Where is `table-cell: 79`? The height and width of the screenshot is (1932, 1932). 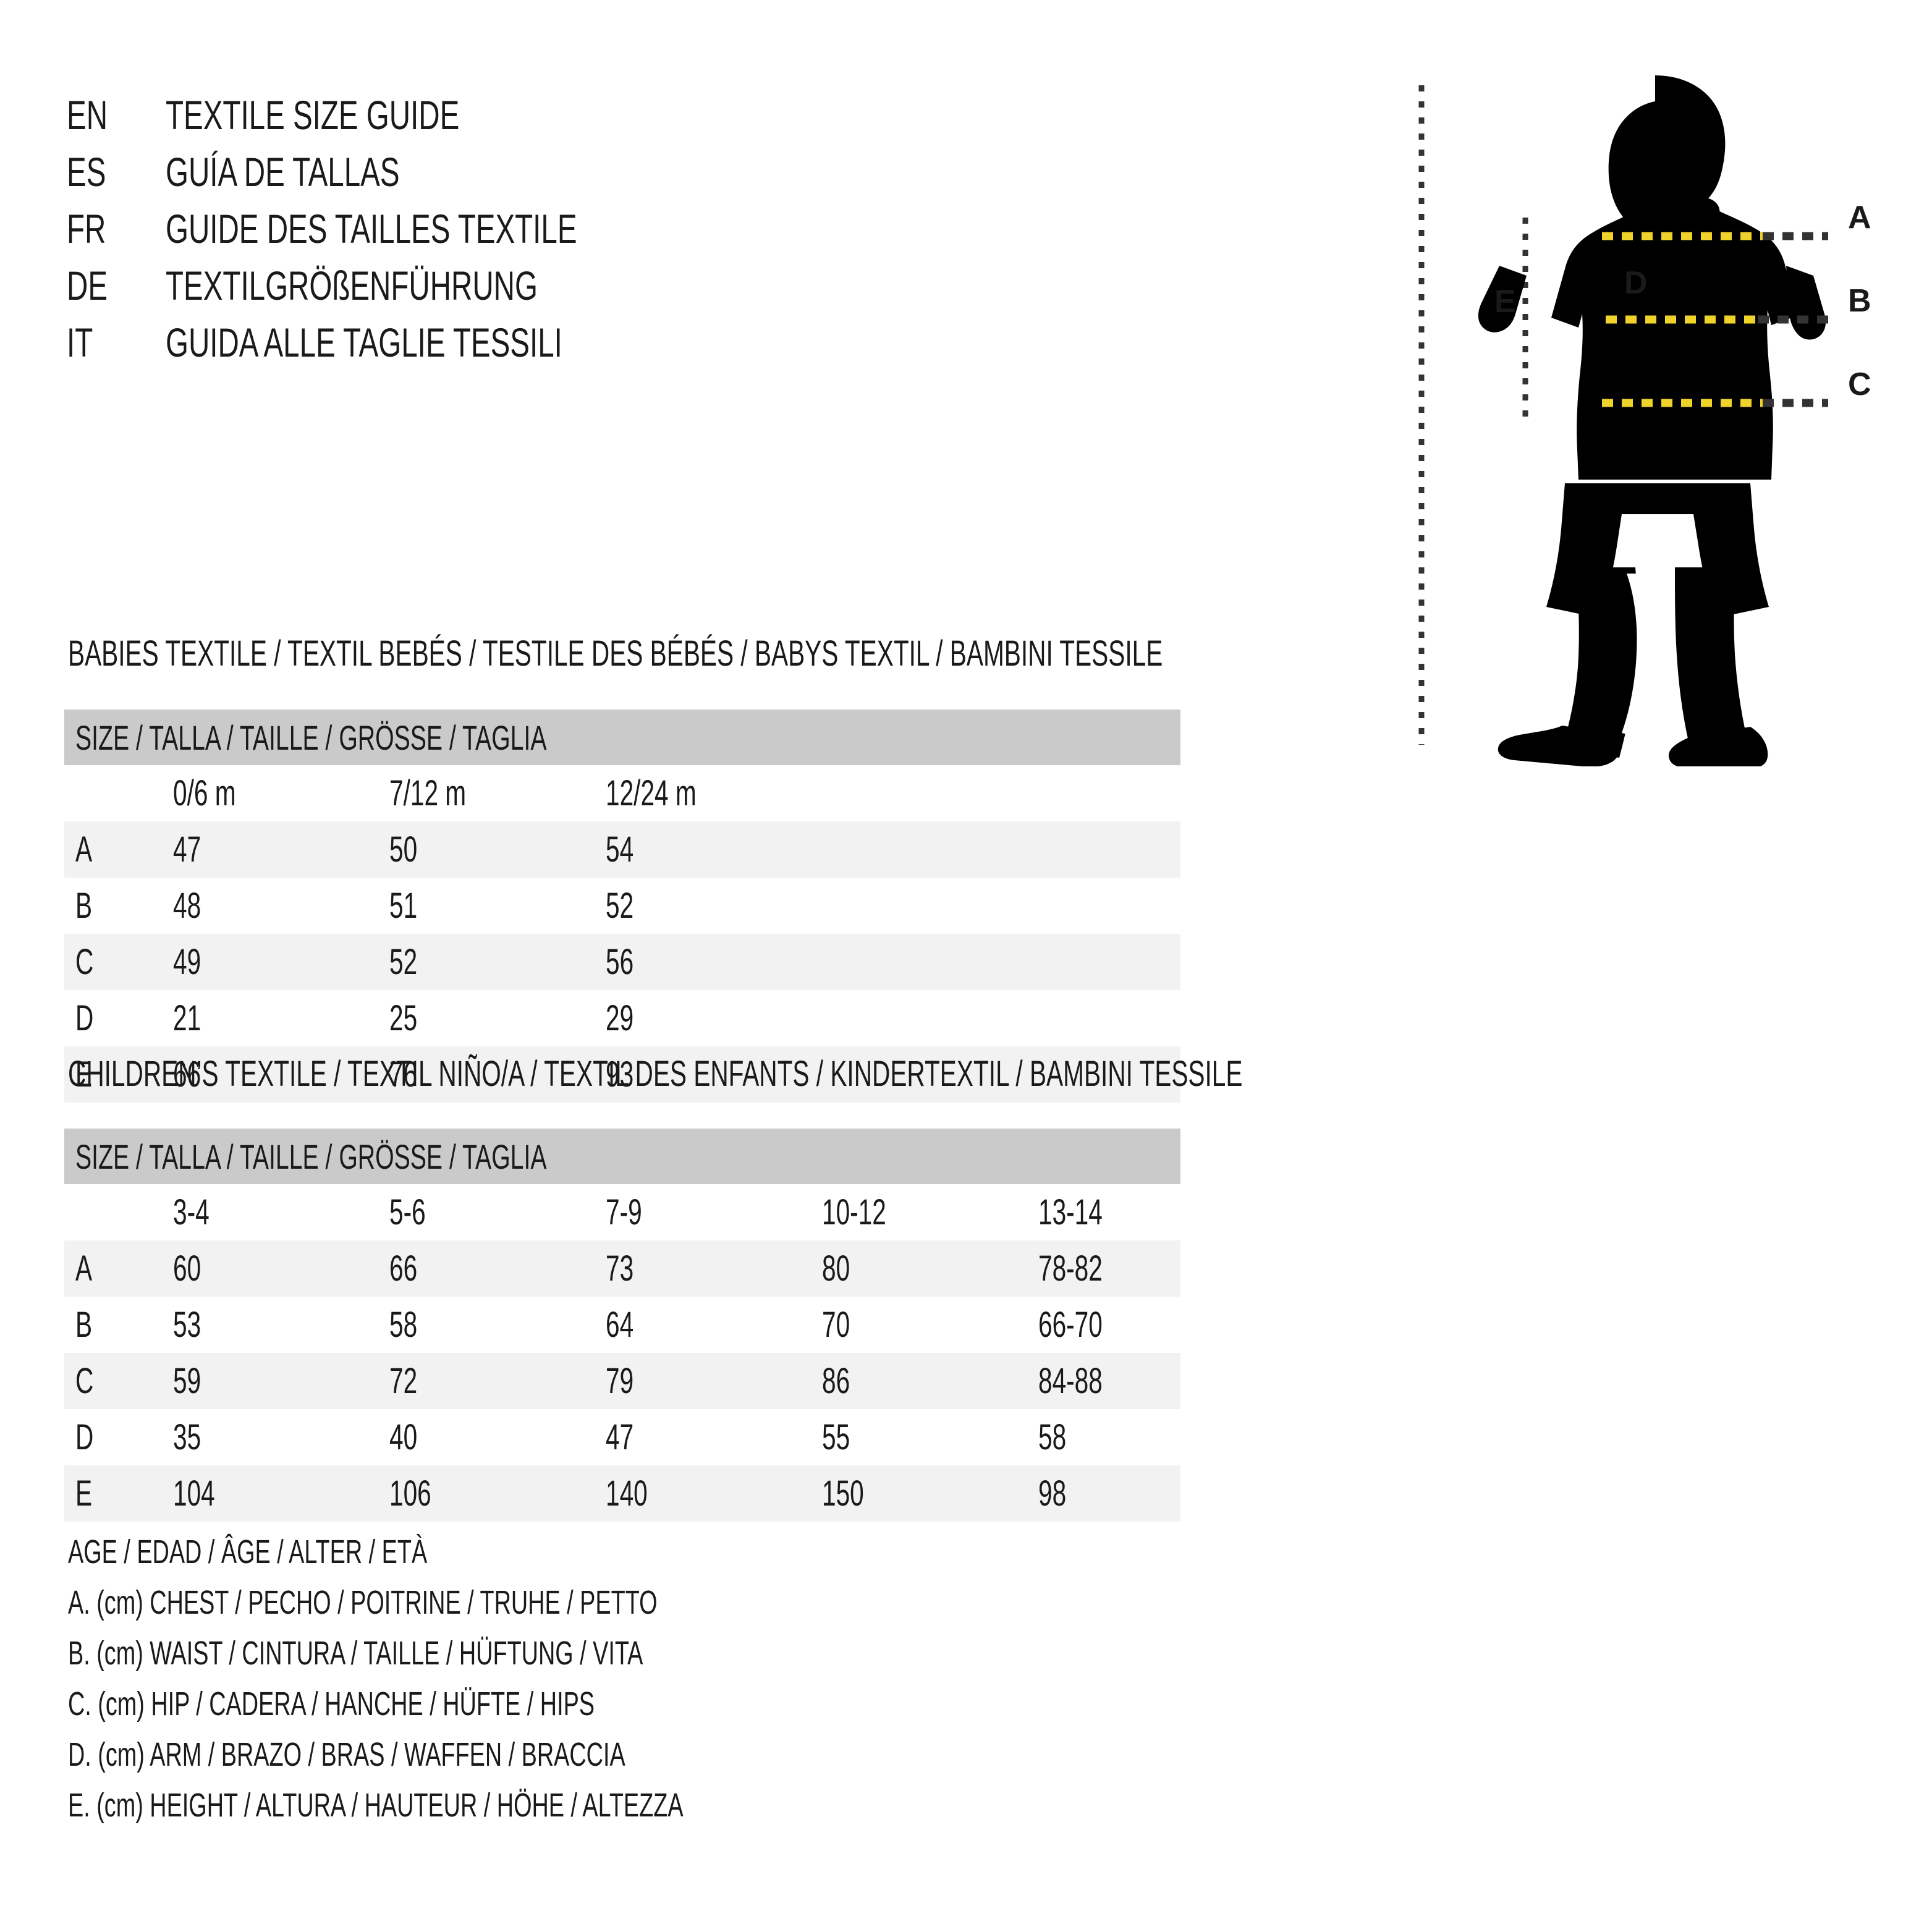 table-cell: 79 is located at coordinates (620, 1381).